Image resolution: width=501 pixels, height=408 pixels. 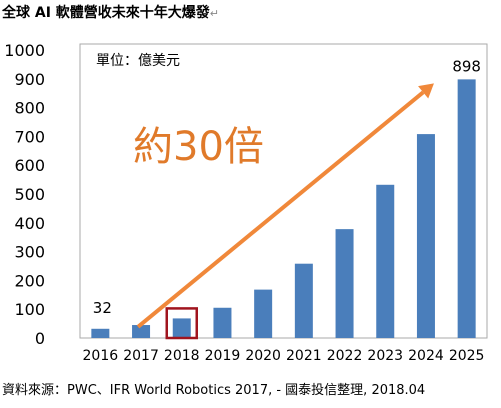 What do you see at coordinates (141, 356) in the screenshot?
I see `x-tick-label: 2017` at bounding box center [141, 356].